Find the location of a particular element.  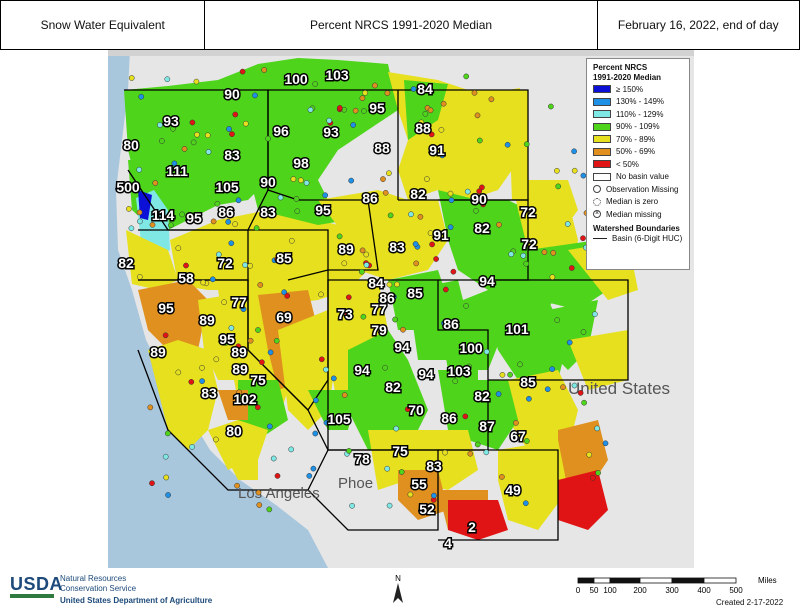

basin-value-label: 95 is located at coordinates (227, 339).